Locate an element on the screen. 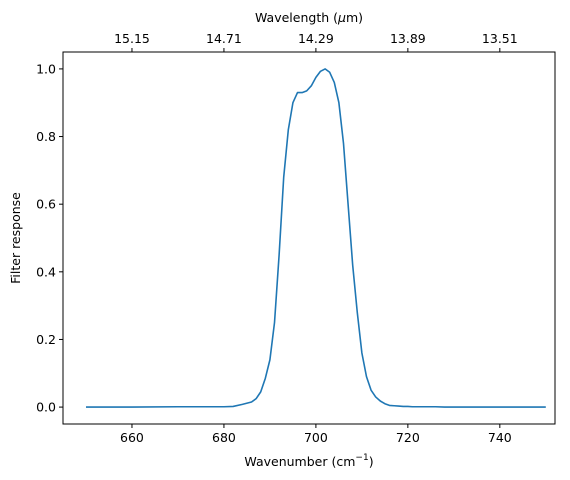 This screenshot has width=570, height=480. top-tick-label: 13.51 is located at coordinates (500, 38).